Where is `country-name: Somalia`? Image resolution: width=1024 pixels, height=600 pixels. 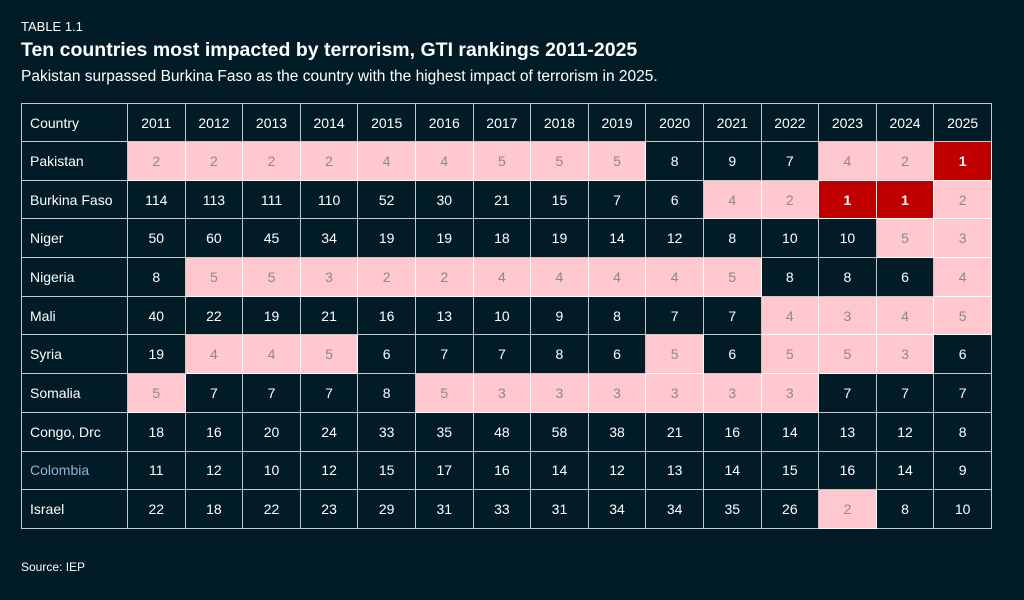 country-name: Somalia is located at coordinates (74, 393).